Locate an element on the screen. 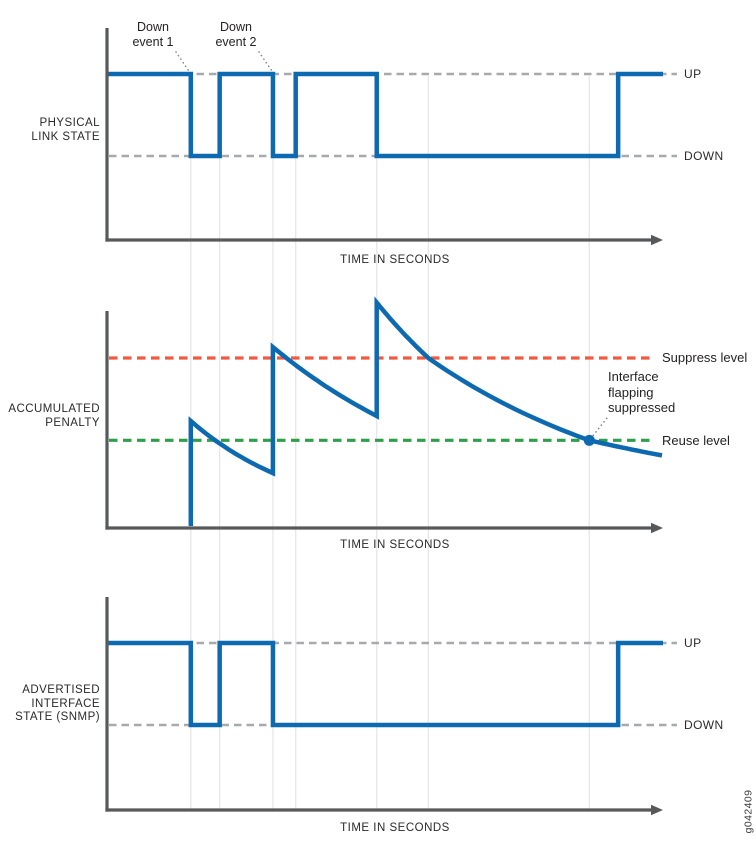 This screenshot has height=861, width=756. chart1-xlabel: TIME IN SECONDS is located at coordinates (395, 260).